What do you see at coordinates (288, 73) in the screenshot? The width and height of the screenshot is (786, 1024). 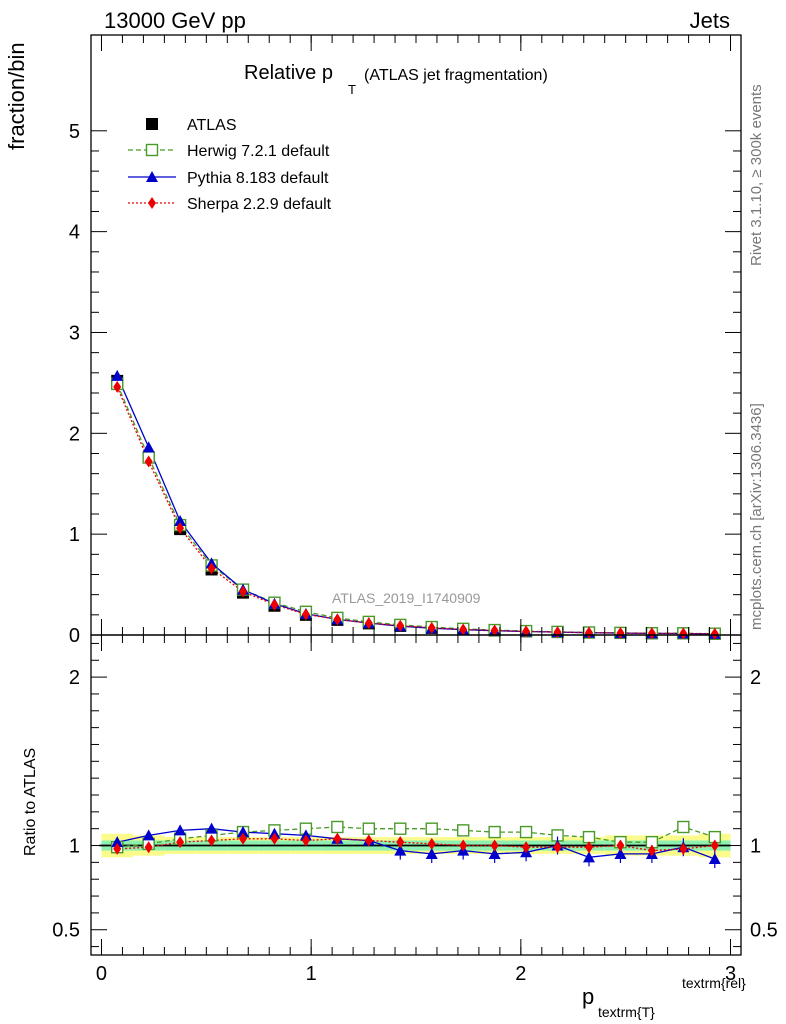 I see `chart-title: Relative p` at bounding box center [288, 73].